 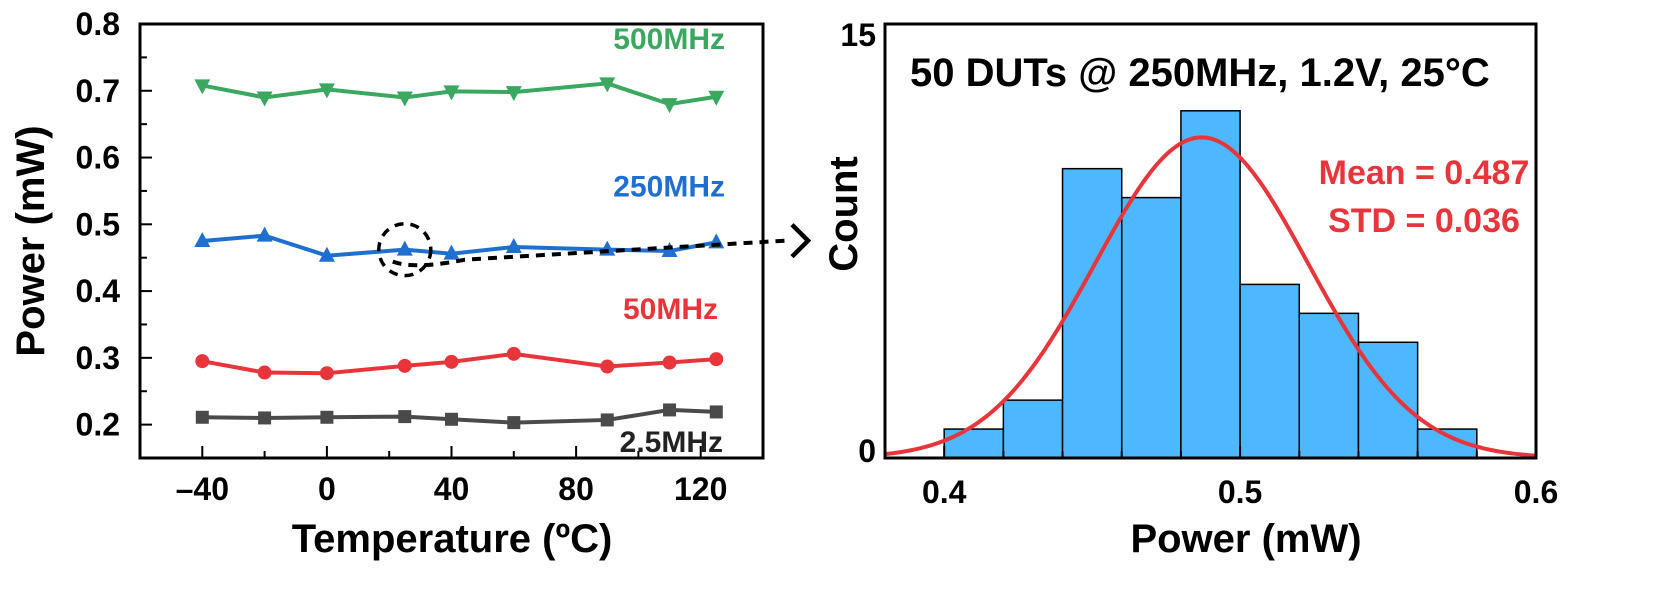 I want to click on left-y-axis-title: Power (mW), so click(x=31, y=240).